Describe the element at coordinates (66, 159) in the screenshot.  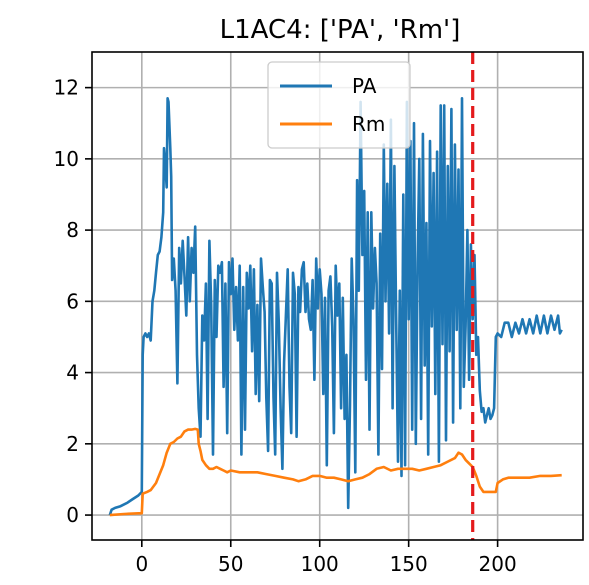
I see `y-tick-label: 10` at that location.